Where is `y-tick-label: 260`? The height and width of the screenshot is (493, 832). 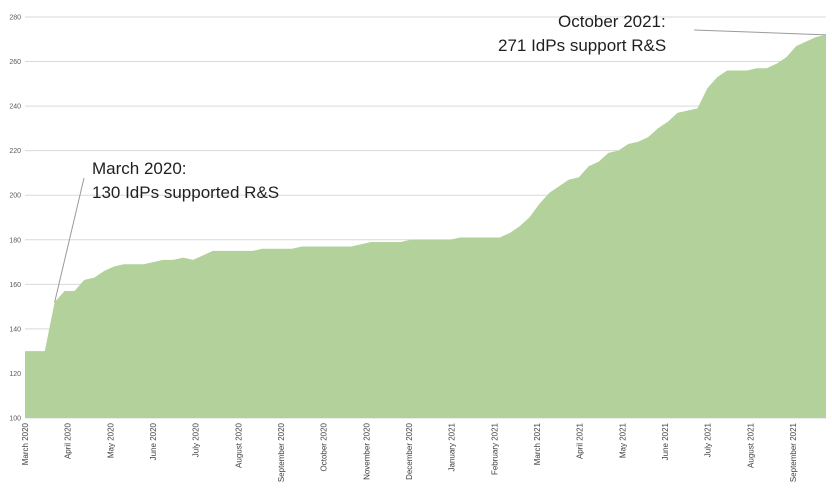 y-tick-label: 260 is located at coordinates (15, 62).